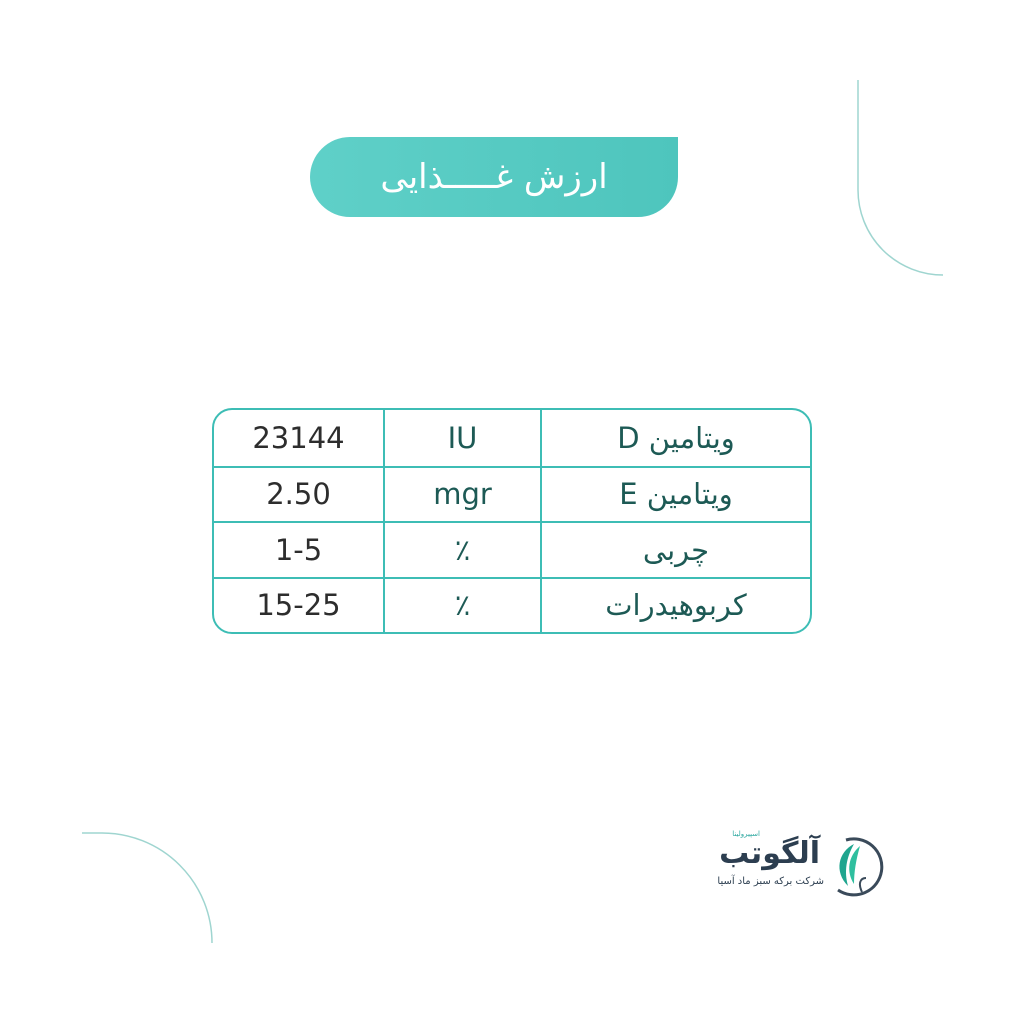 This screenshot has width=1024, height=1024. I want to click on table-row: 1-5 ٪ چربی, so click(512, 549).